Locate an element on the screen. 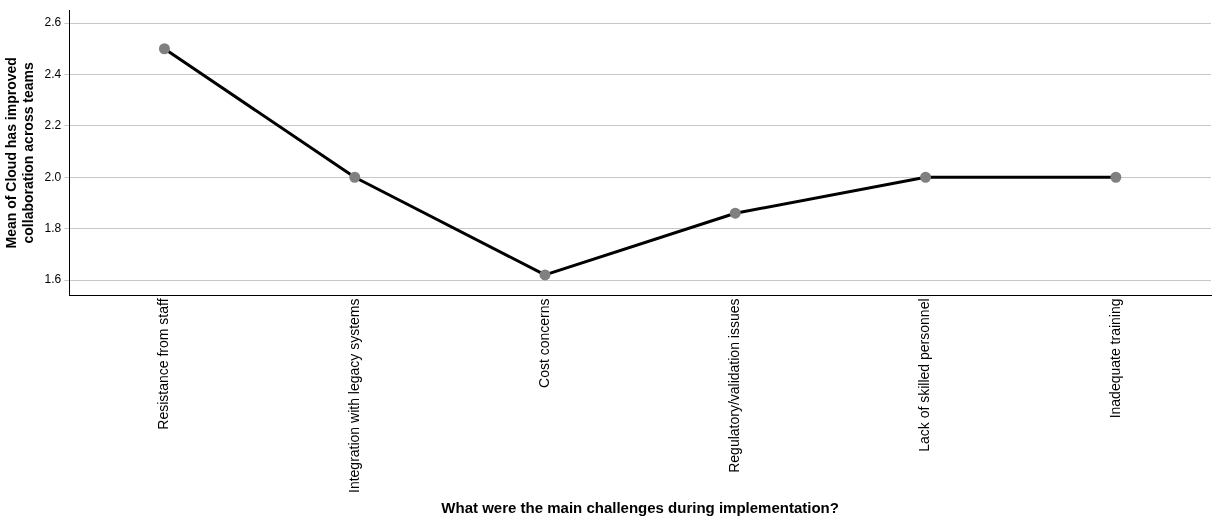 This screenshot has height=522, width=1221. x-tick-label: Integration with legacy systems is located at coordinates (353, 395).